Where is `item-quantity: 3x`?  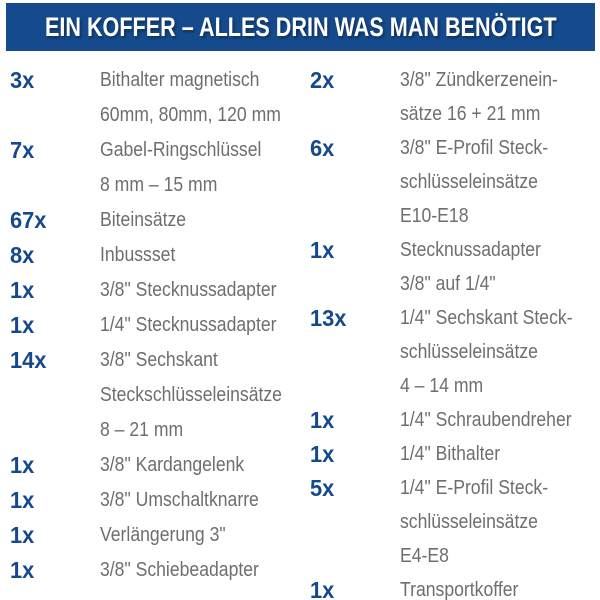
item-quantity: 3x is located at coordinates (22, 80).